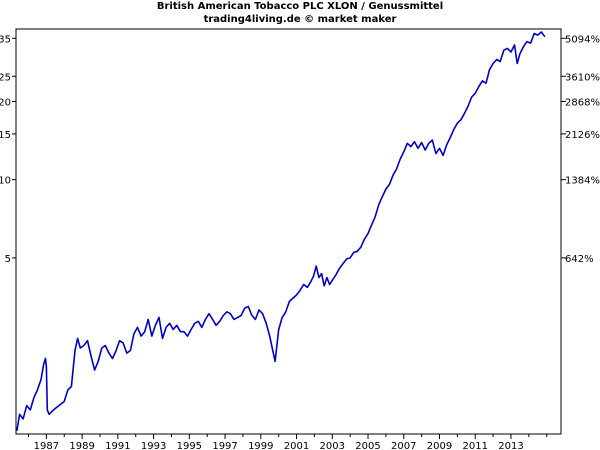 This screenshot has height=450, width=600. Describe the element at coordinates (153, 445) in the screenshot. I see `x-tick-label: 1993` at that location.